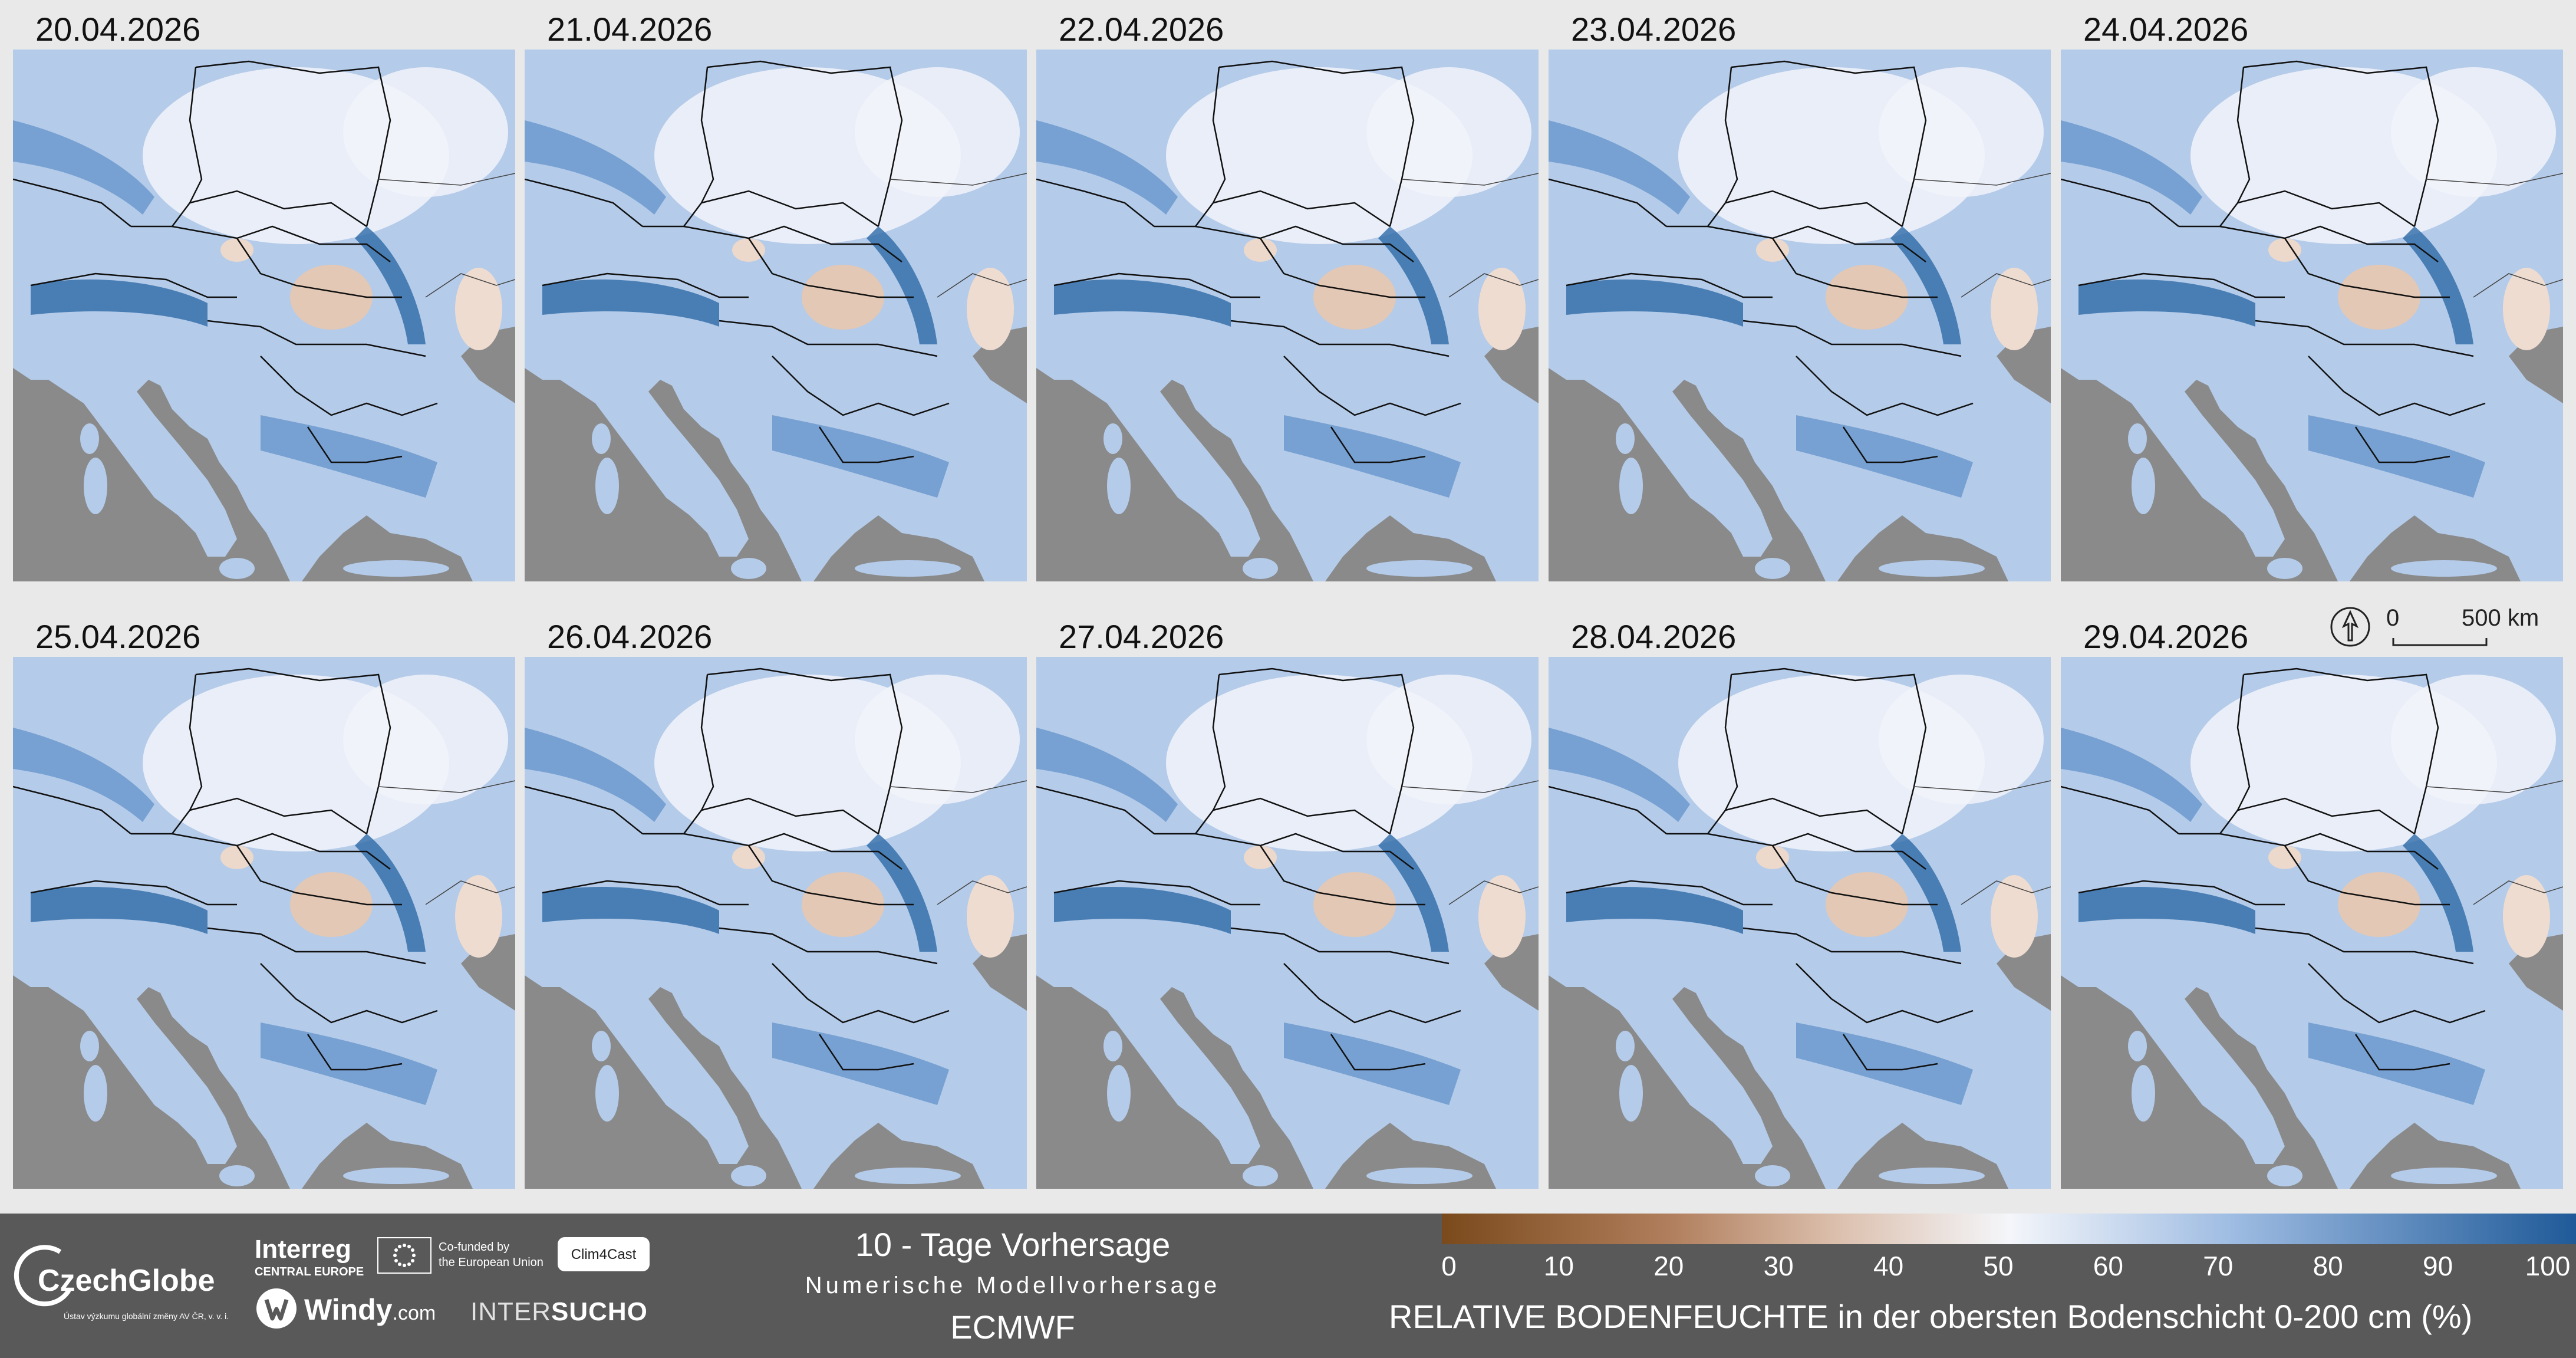  I want to click on legend-tick-label: 40, so click(1888, 1266).